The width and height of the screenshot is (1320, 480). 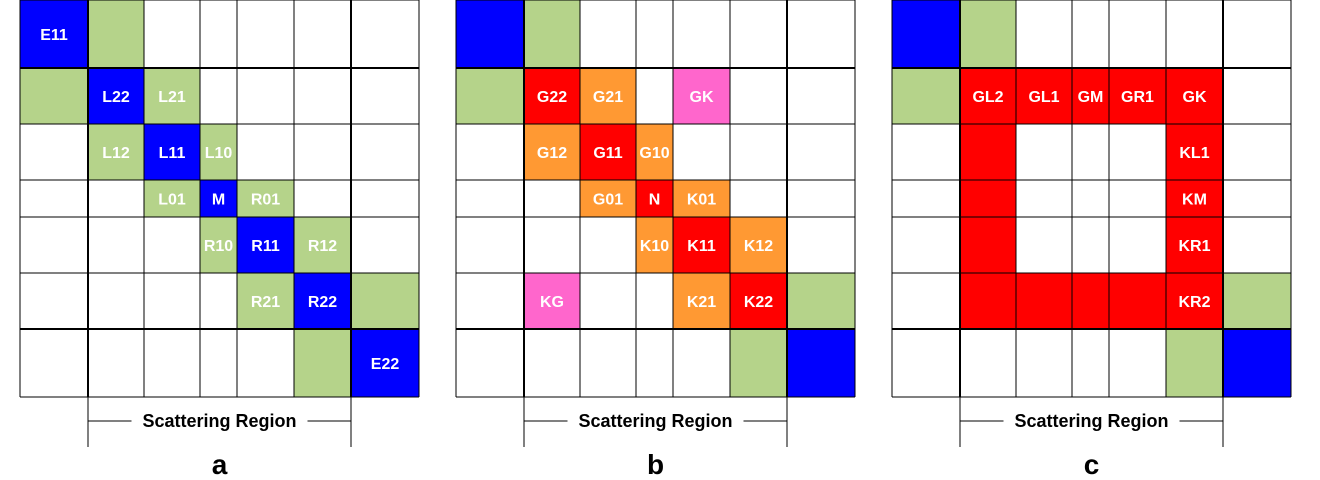 I want to click on matrix-block-g22, so click(x=552, y=96).